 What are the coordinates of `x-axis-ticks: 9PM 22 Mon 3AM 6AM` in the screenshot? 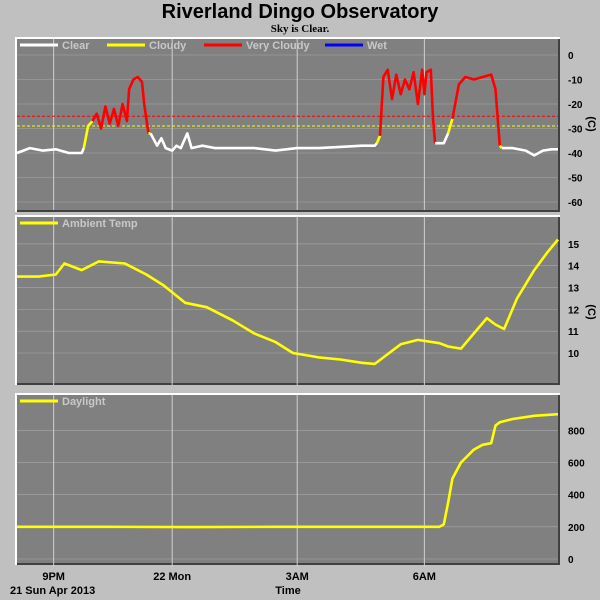 It's located at (239, 577).